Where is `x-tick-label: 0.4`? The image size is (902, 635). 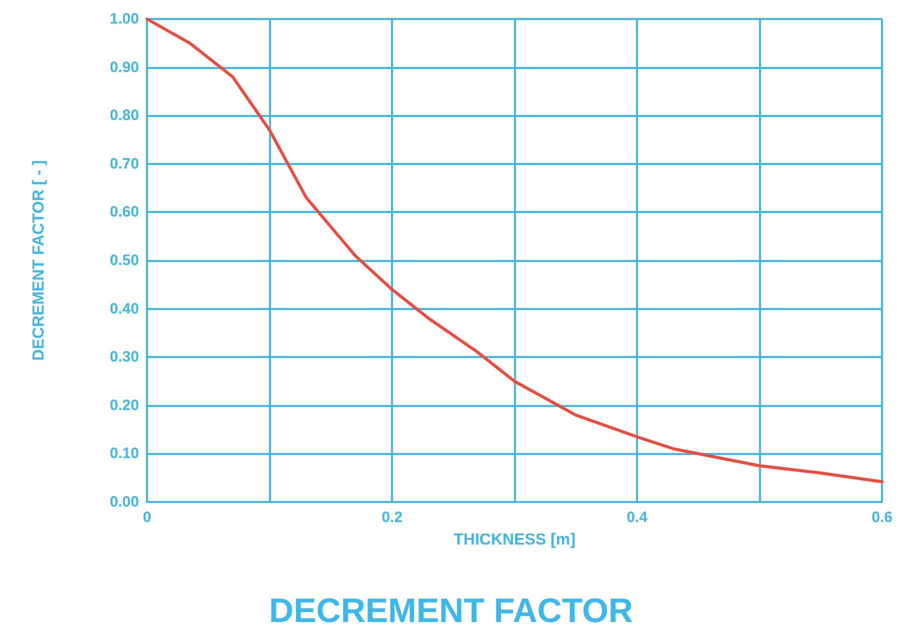
x-tick-label: 0.4 is located at coordinates (637, 517).